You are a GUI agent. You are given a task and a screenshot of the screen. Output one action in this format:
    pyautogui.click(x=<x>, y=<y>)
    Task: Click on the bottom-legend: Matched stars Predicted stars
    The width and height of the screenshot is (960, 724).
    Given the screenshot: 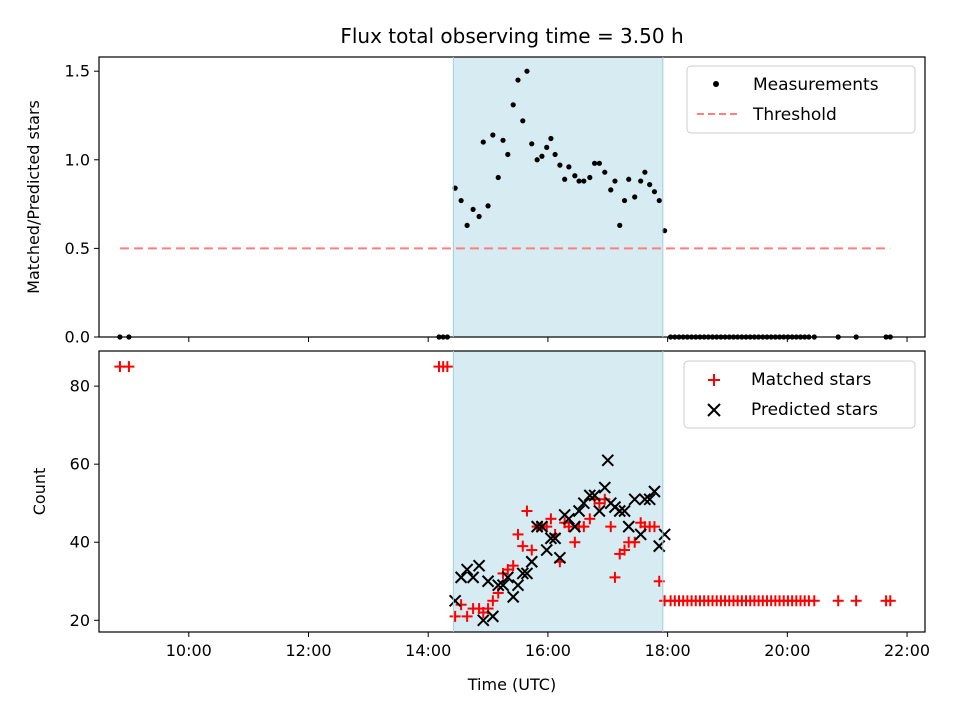 What is the action you would take?
    pyautogui.click(x=799, y=394)
    